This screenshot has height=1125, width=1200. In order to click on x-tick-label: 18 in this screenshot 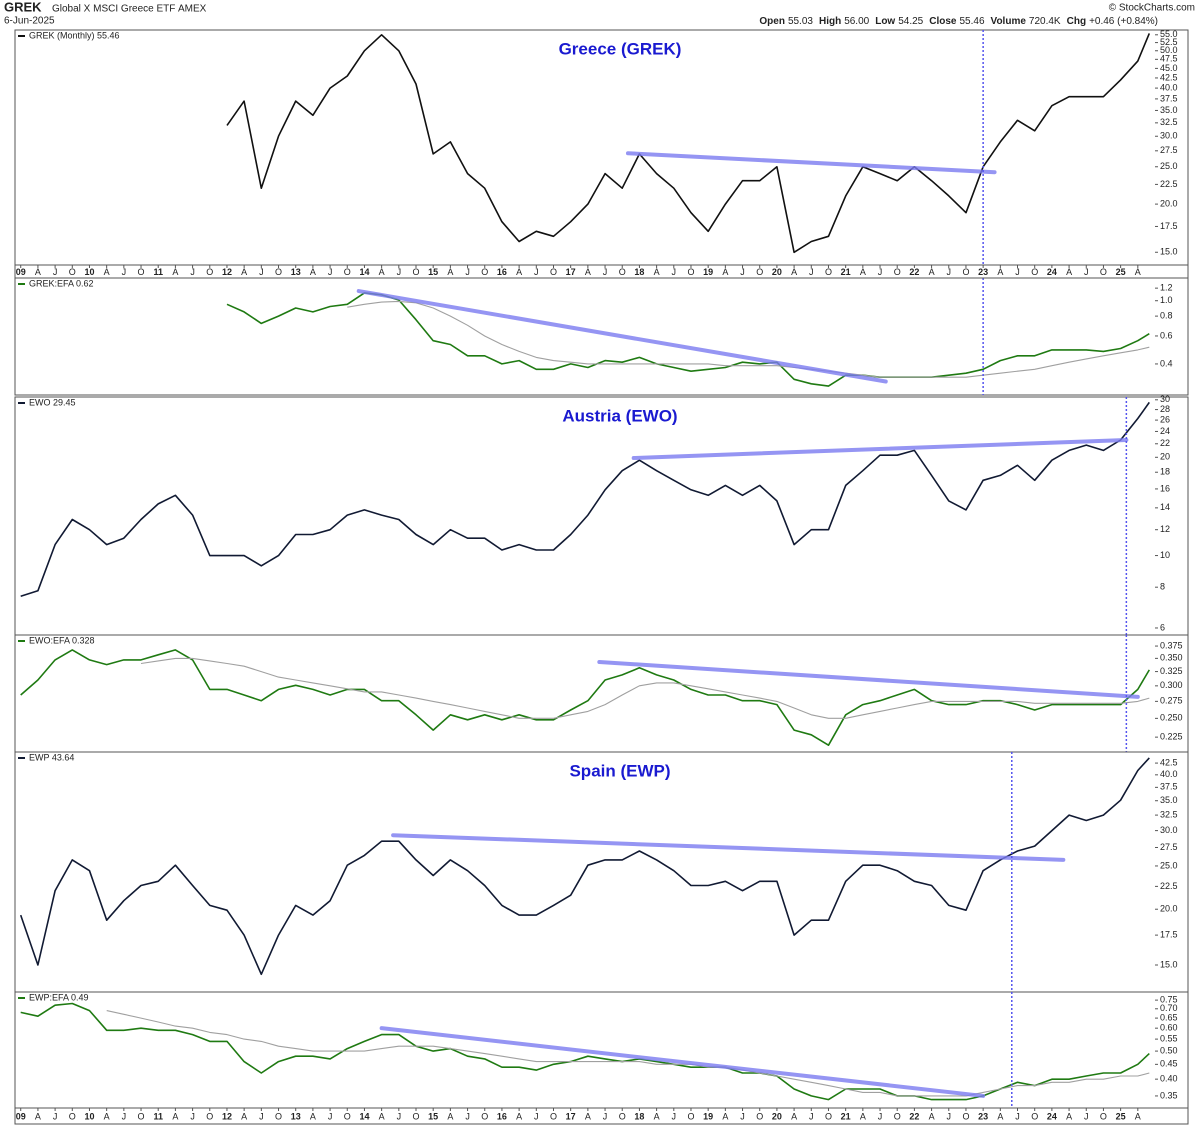, I will do `click(639, 1116)`.